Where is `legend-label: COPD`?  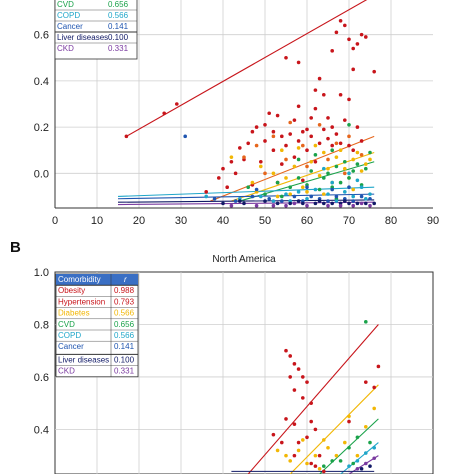 legend-label: COPD is located at coordinates (68, 15).